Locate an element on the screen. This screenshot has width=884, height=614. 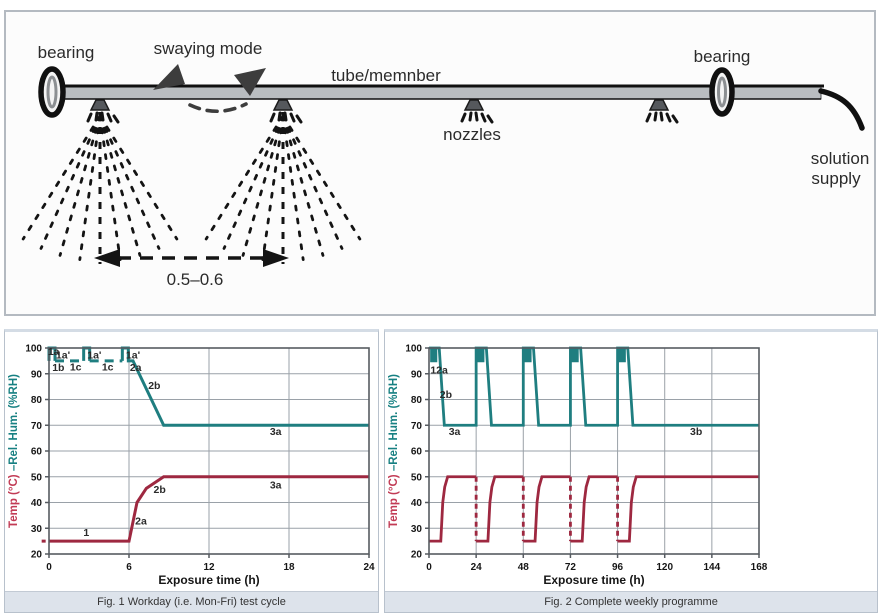
fig1-temperature-line is located at coordinates (209, 509).